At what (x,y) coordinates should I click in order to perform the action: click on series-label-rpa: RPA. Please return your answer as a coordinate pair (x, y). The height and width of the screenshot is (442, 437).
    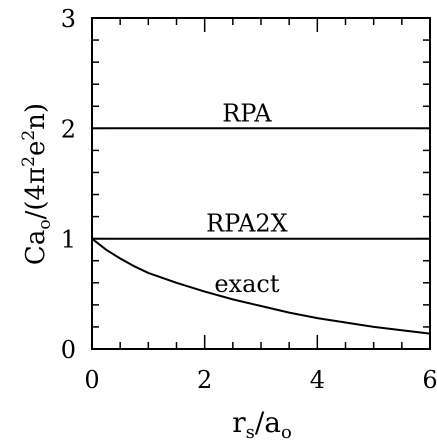
    Looking at the image, I should click on (247, 113).